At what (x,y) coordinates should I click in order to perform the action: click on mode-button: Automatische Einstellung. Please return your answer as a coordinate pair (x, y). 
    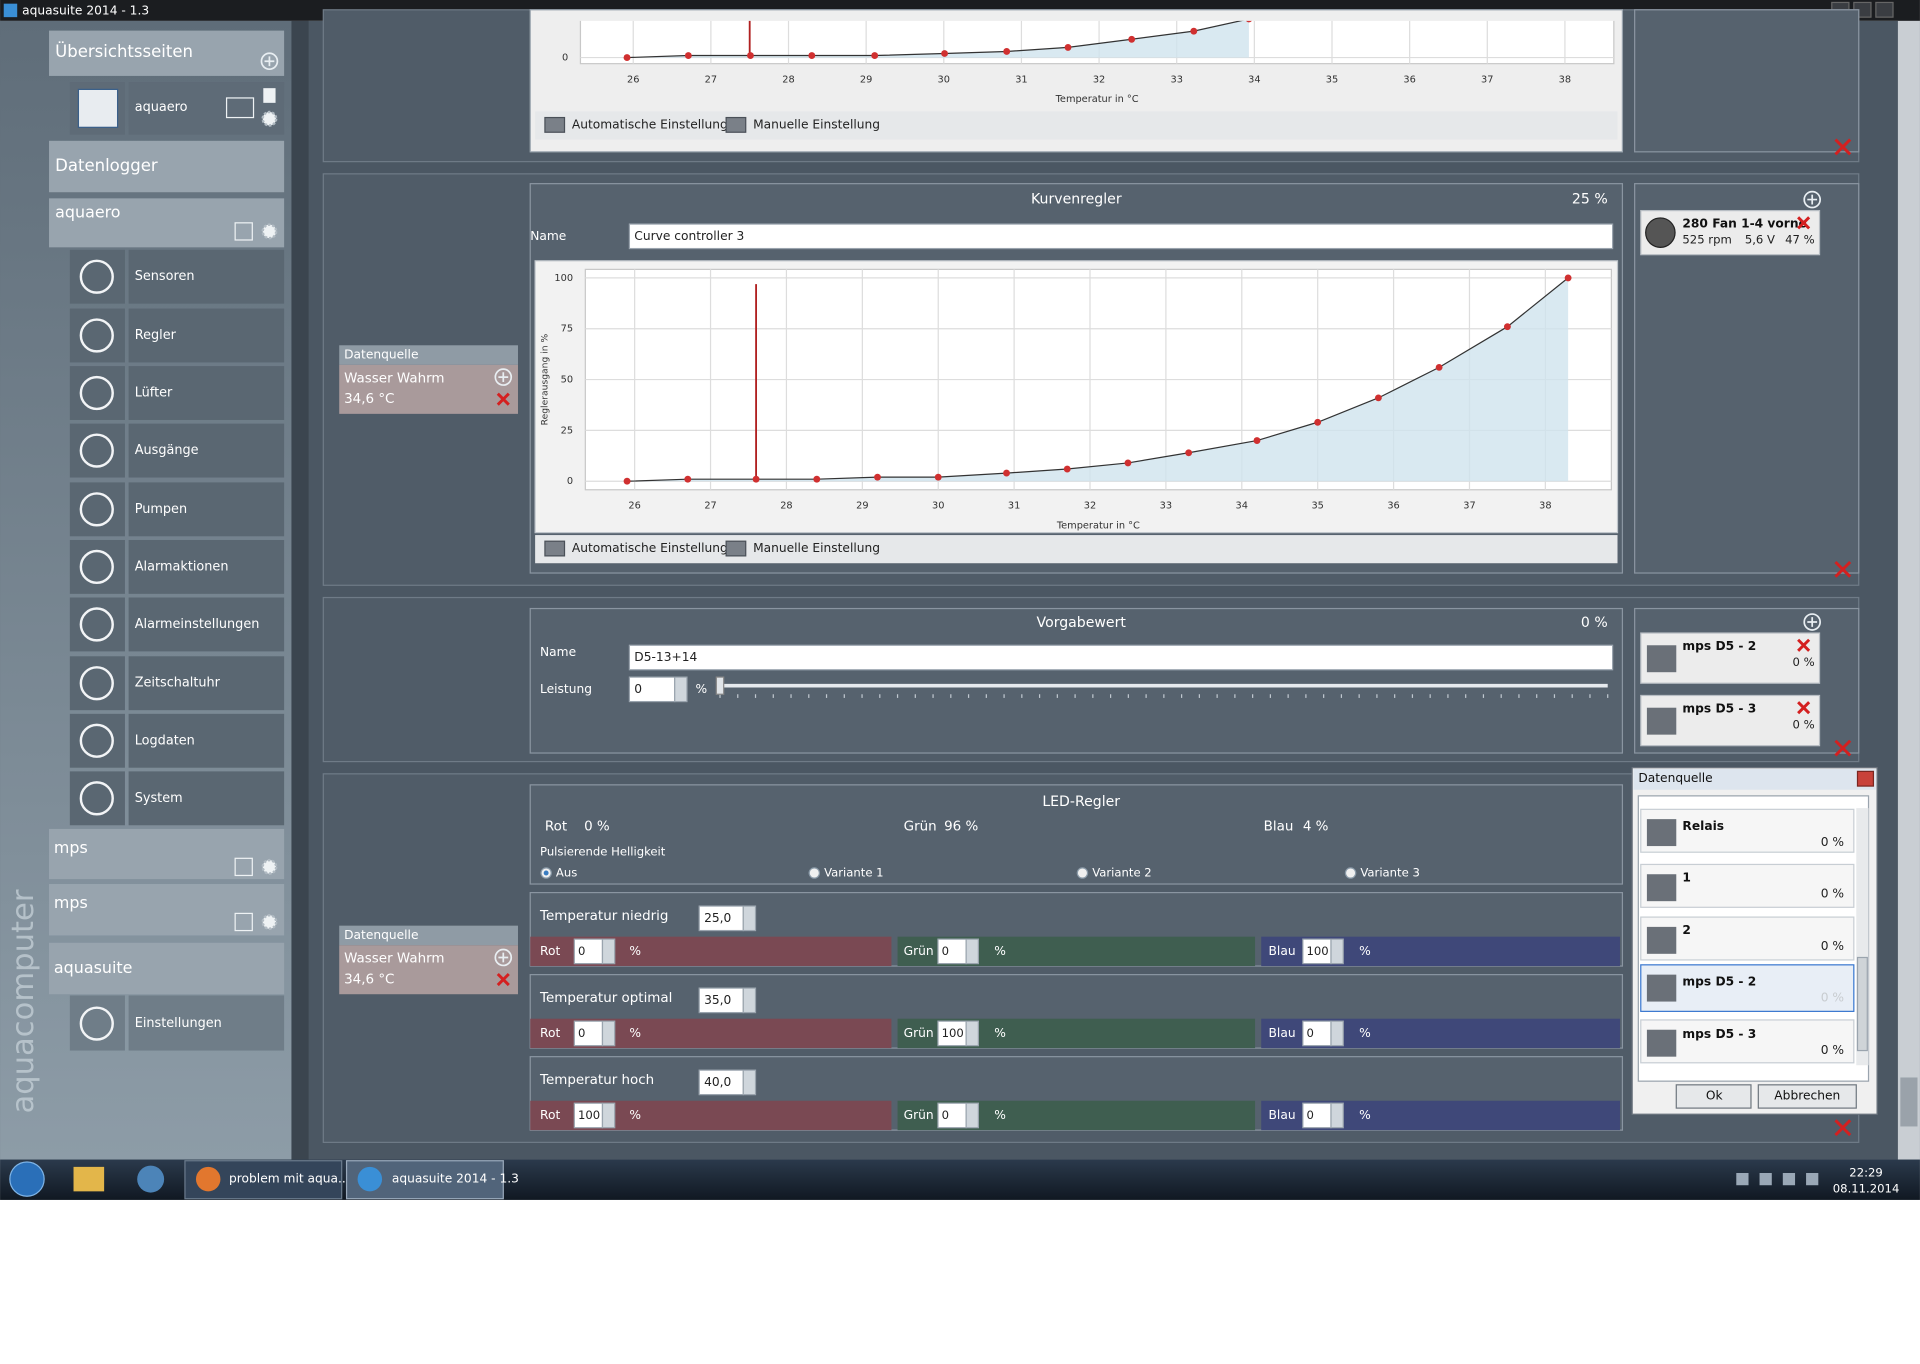
    Looking at the image, I should click on (650, 548).